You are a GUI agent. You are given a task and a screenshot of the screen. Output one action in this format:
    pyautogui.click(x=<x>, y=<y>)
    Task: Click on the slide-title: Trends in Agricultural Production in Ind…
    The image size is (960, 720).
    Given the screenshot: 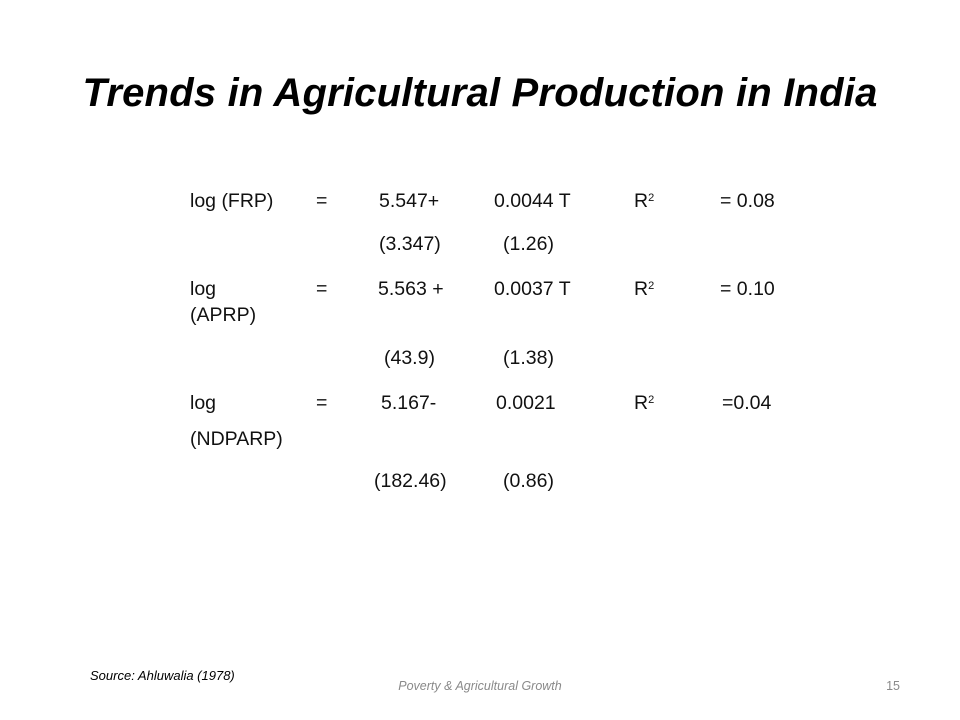 What is the action you would take?
    pyautogui.click(x=480, y=93)
    